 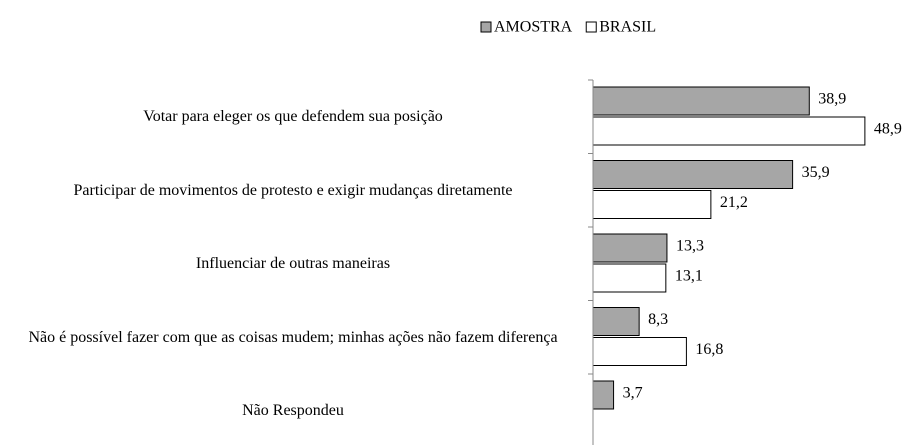 What do you see at coordinates (627, 27) in the screenshot?
I see `legend-label: BRASIL` at bounding box center [627, 27].